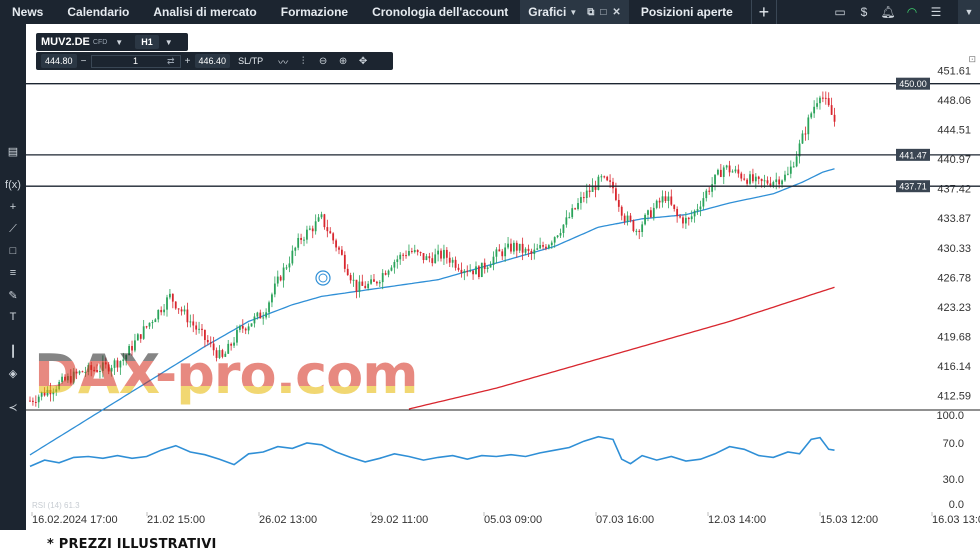 This screenshot has height=554, width=980. Describe the element at coordinates (616, 12) in the screenshot. I see `close-icon: ✕` at that location.